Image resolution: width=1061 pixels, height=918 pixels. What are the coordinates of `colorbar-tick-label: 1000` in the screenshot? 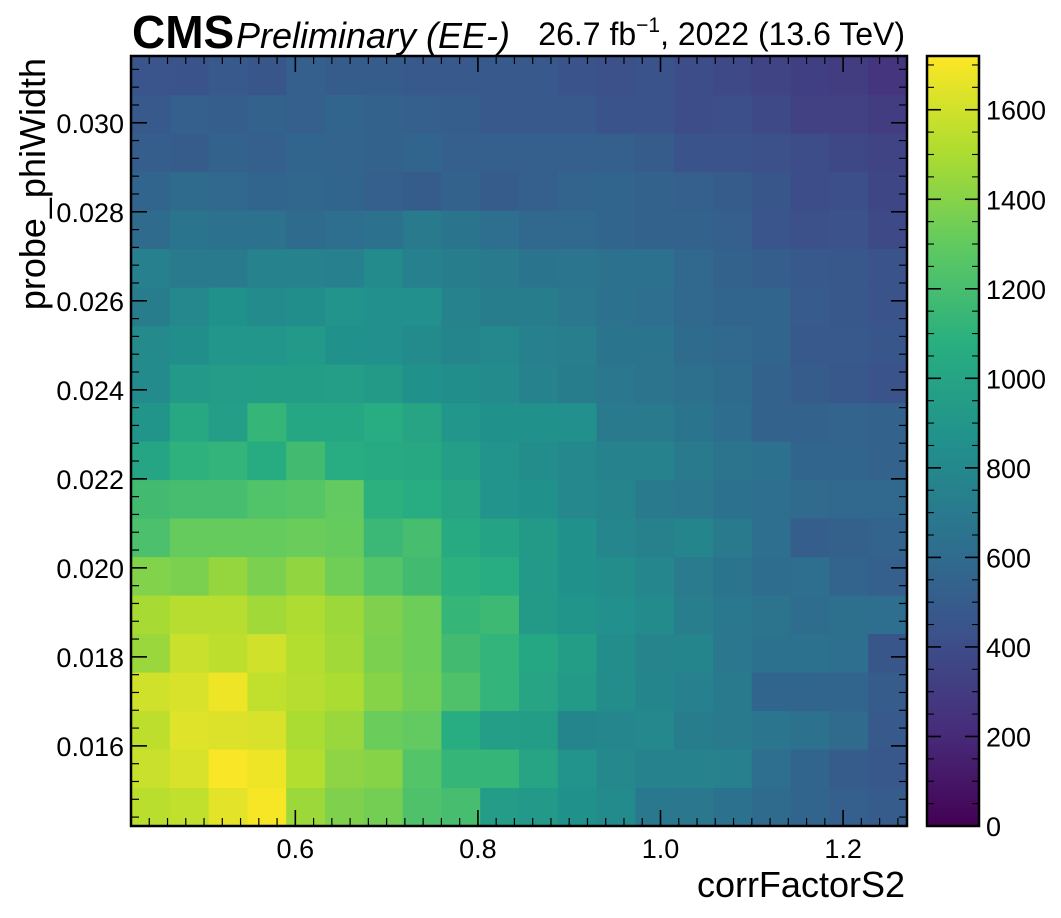 It's located at (1016, 379).